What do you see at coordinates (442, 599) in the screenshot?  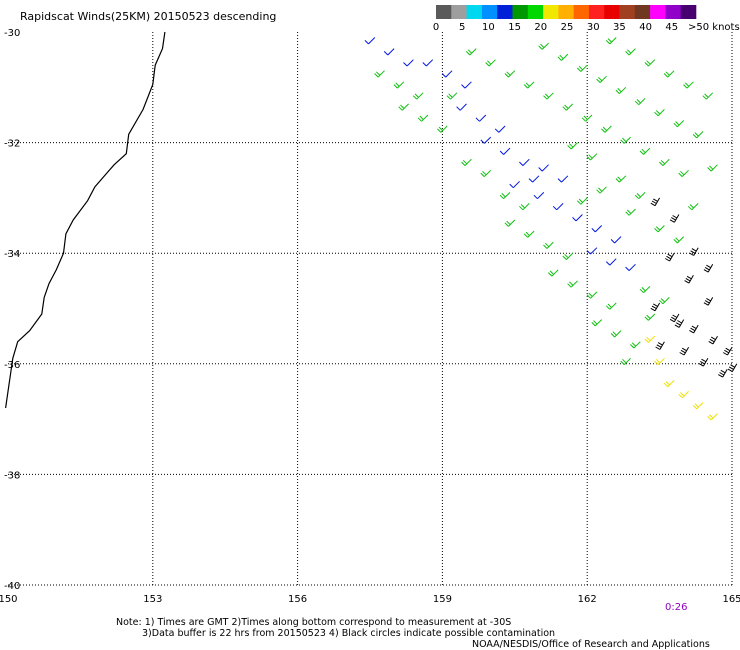 I see `x-tick-label: 159` at bounding box center [442, 599].